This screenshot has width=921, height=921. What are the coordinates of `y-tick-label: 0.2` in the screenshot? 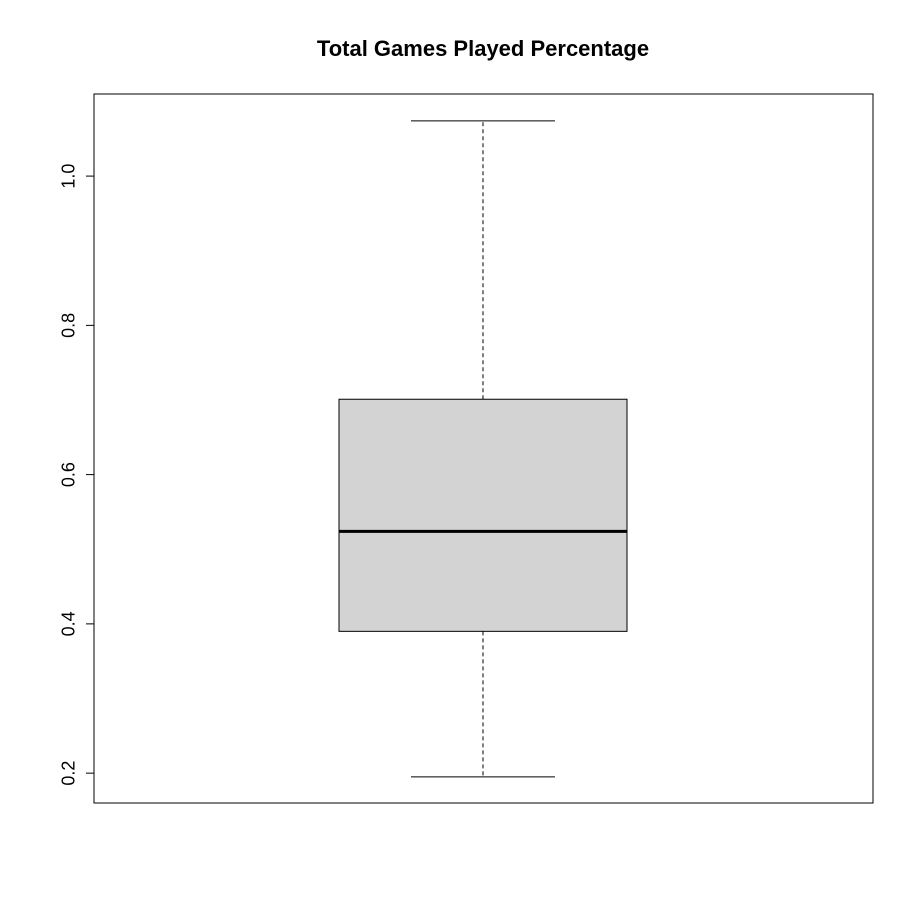 It's located at (68, 773).